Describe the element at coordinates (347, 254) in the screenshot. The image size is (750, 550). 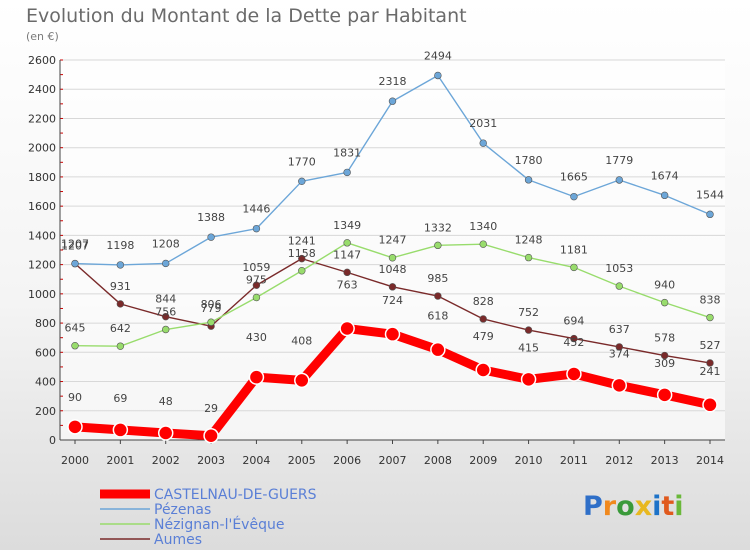
I see `data-label: 1147` at that location.